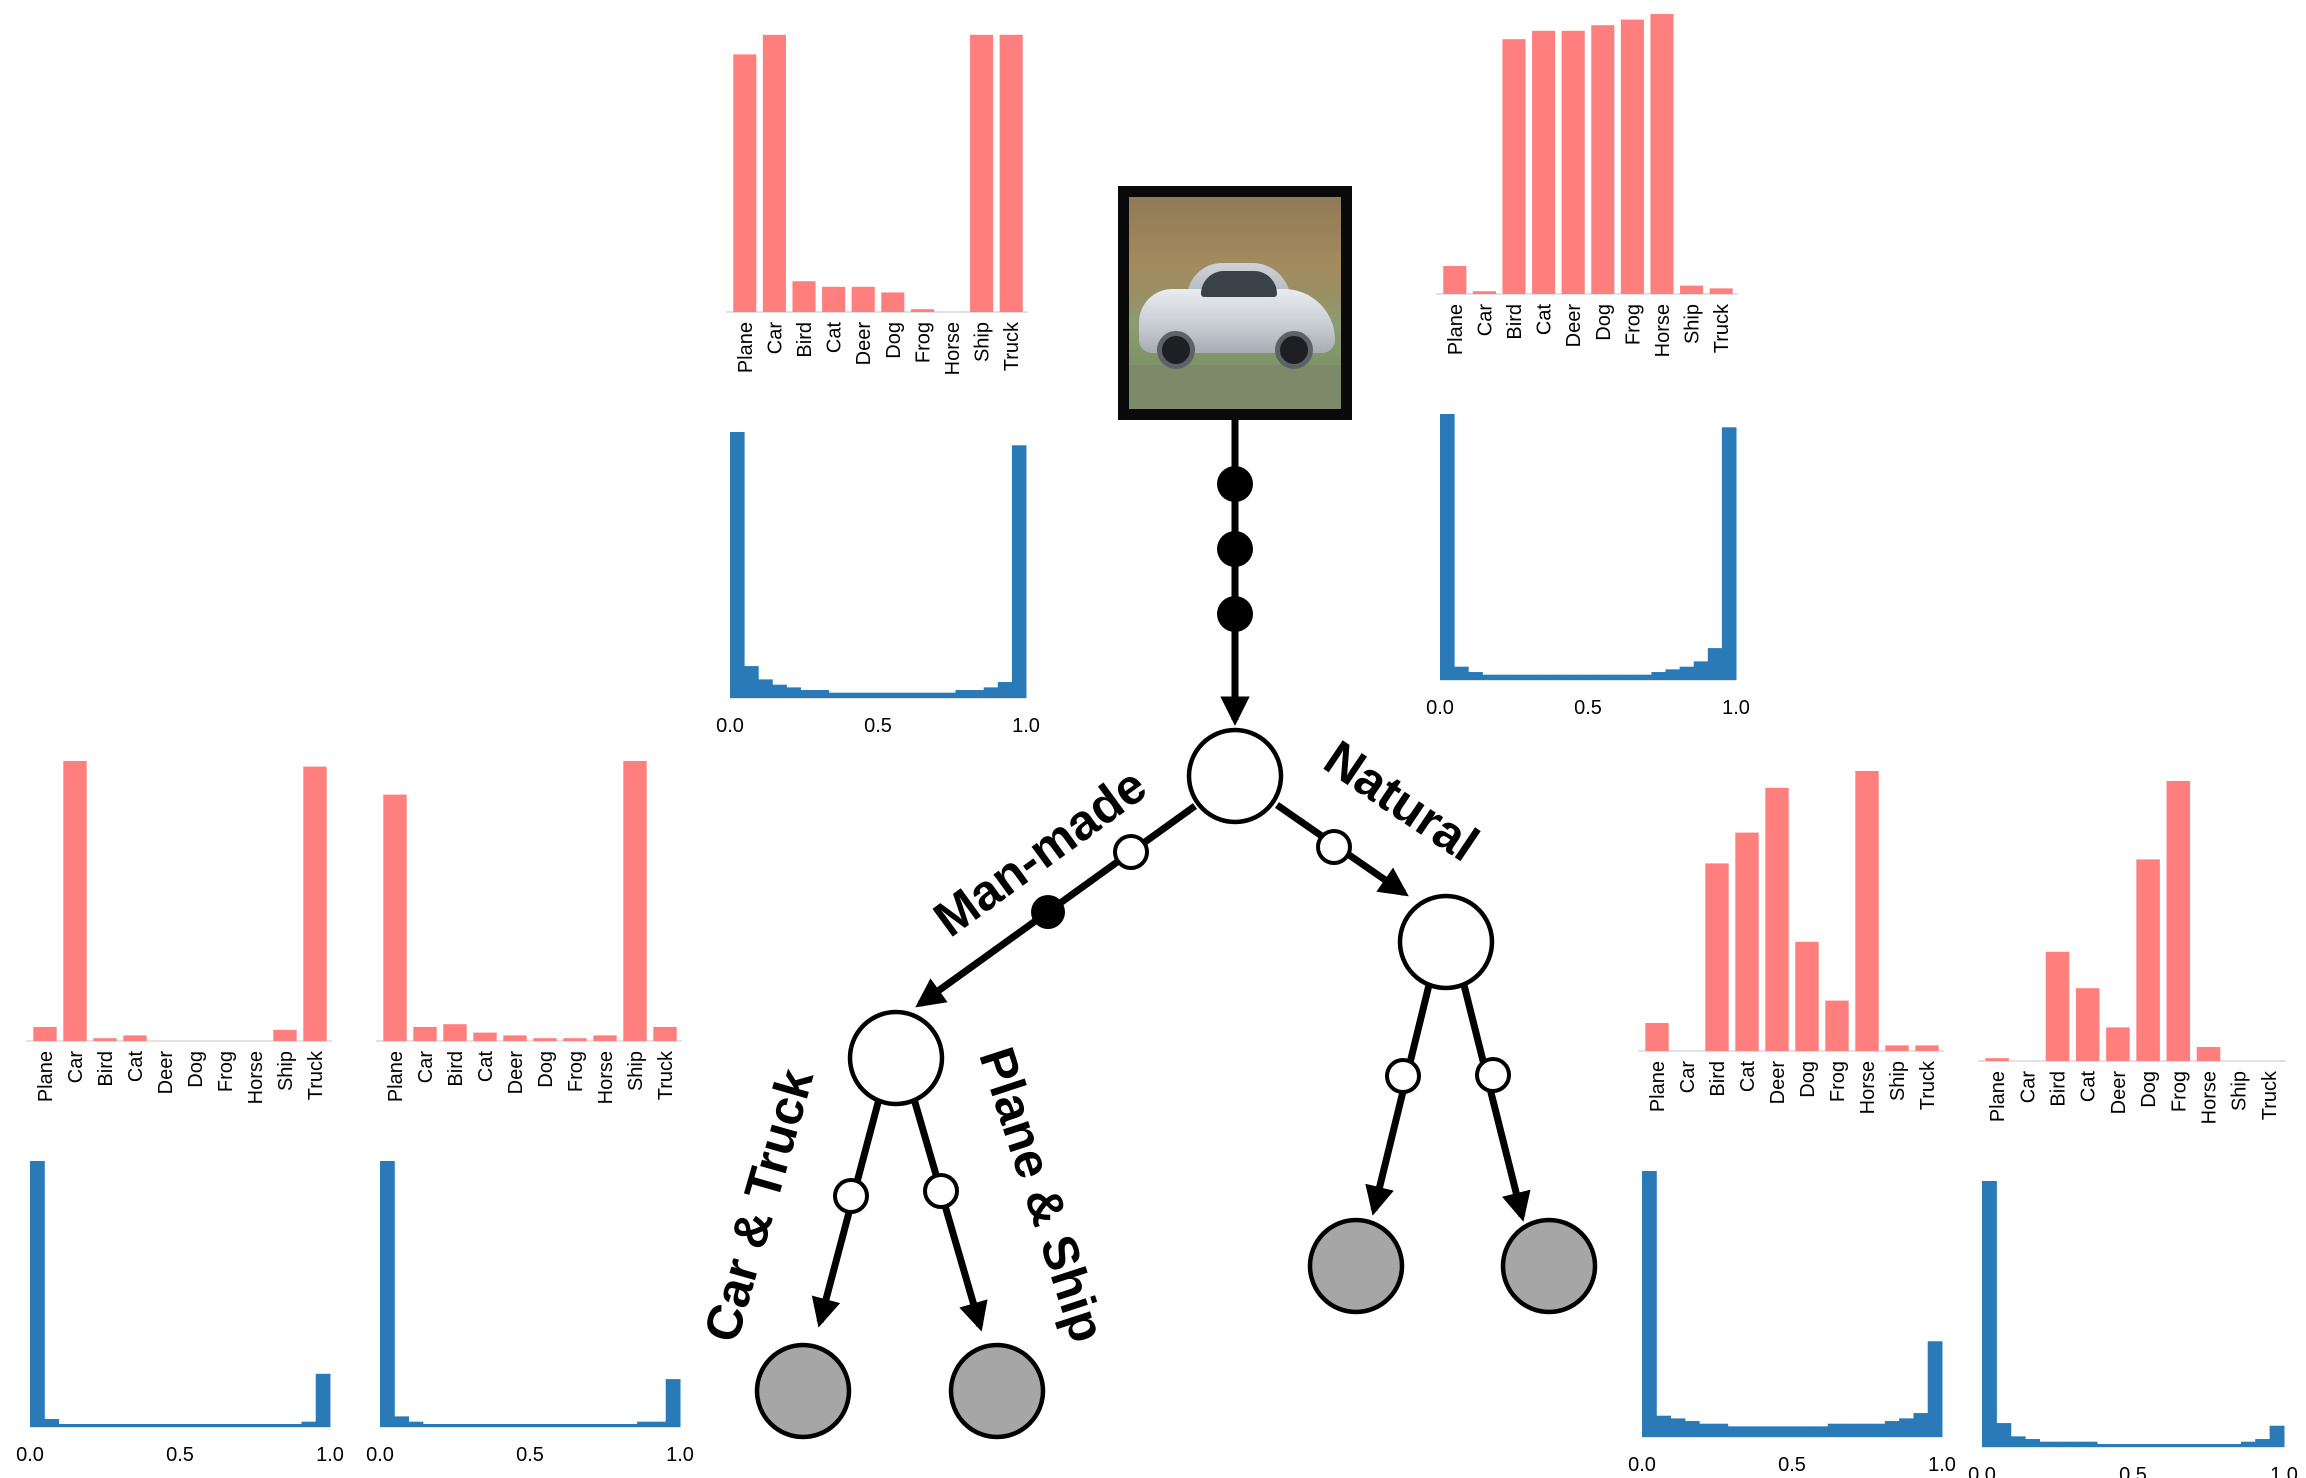 The height and width of the screenshot is (1478, 2306). I want to click on class-tick-label: Bird, so click(456, 1069).